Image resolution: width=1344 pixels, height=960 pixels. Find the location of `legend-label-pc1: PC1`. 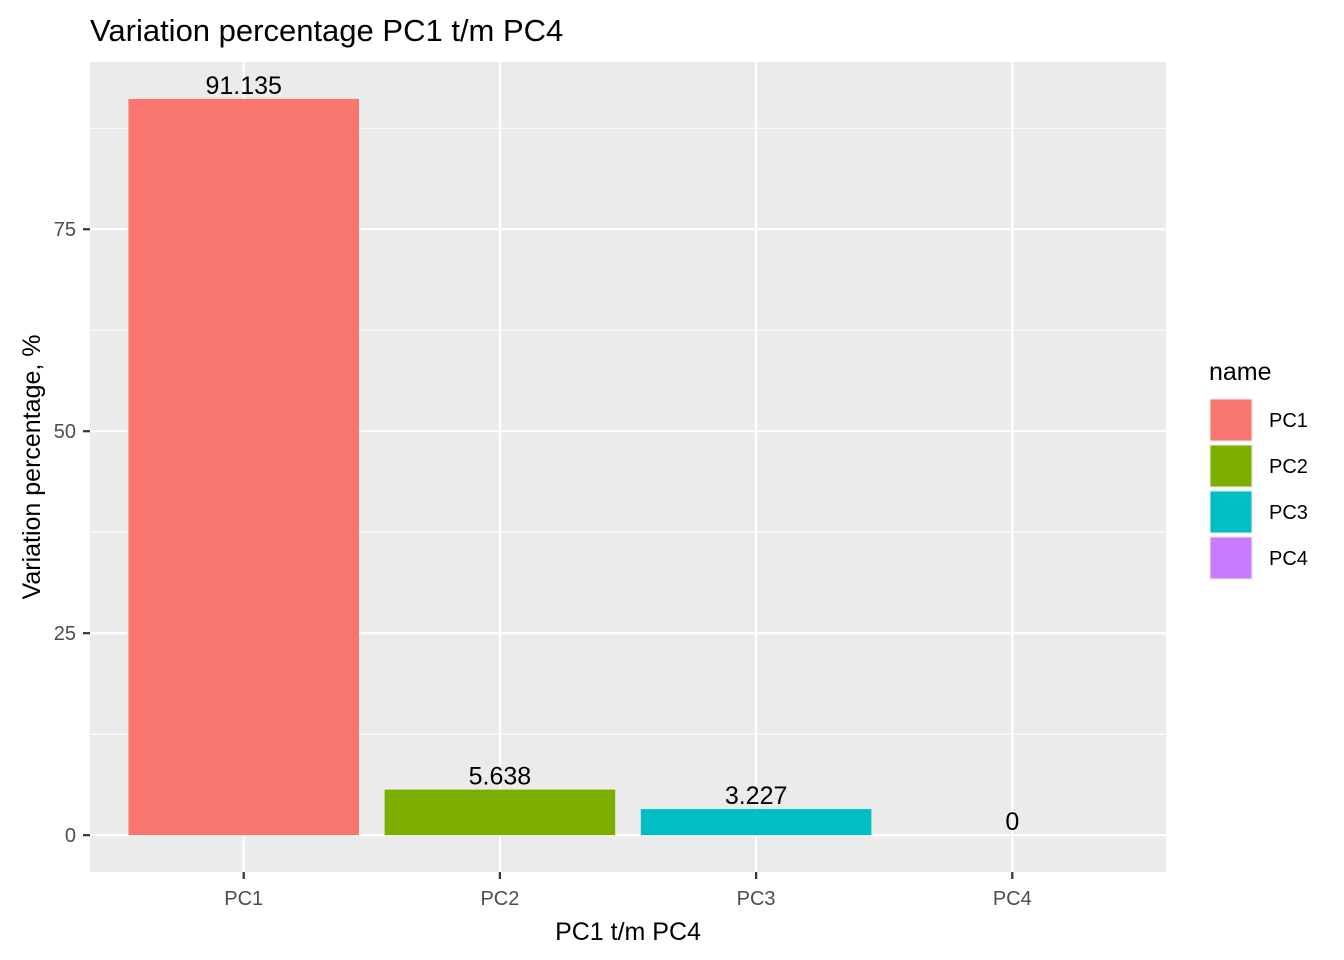

legend-label-pc1: PC1 is located at coordinates (1288, 421).